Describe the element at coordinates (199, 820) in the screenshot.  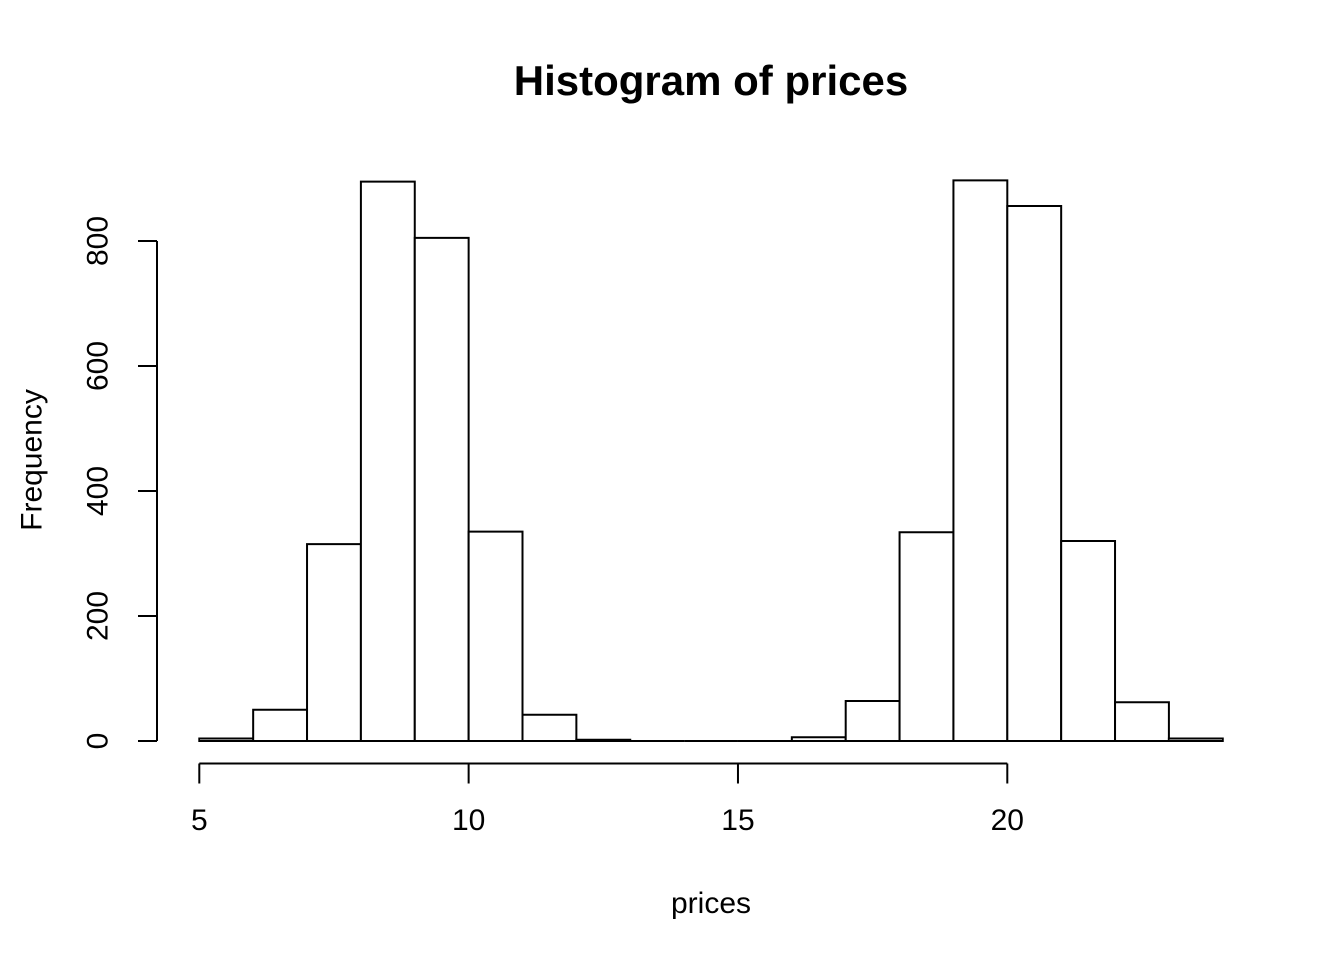
I see `x-tick-label: 5` at that location.